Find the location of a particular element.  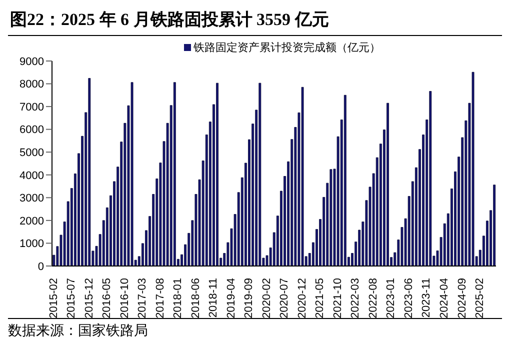

x-tick-label: 2025-02 is located at coordinates (480, 298).